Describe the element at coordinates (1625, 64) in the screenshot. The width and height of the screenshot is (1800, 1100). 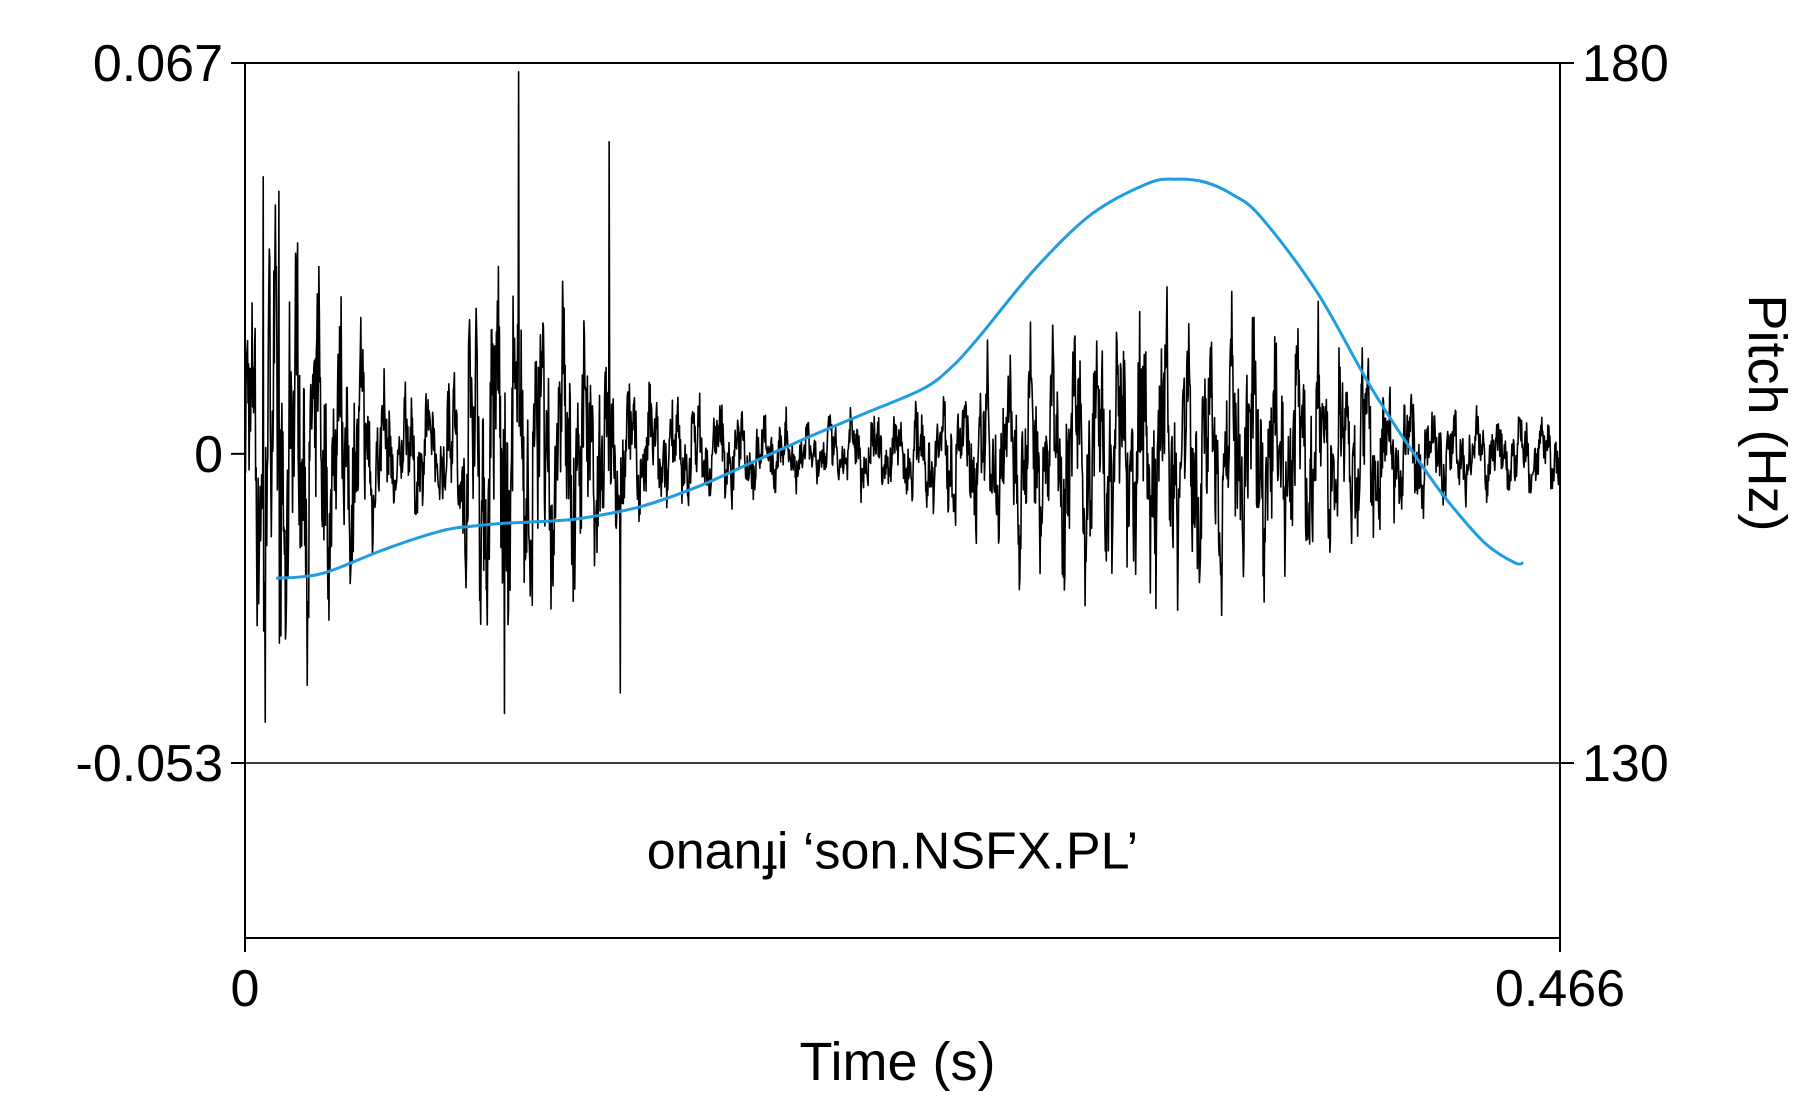
I see `y2-tick-label-top: 180` at that location.